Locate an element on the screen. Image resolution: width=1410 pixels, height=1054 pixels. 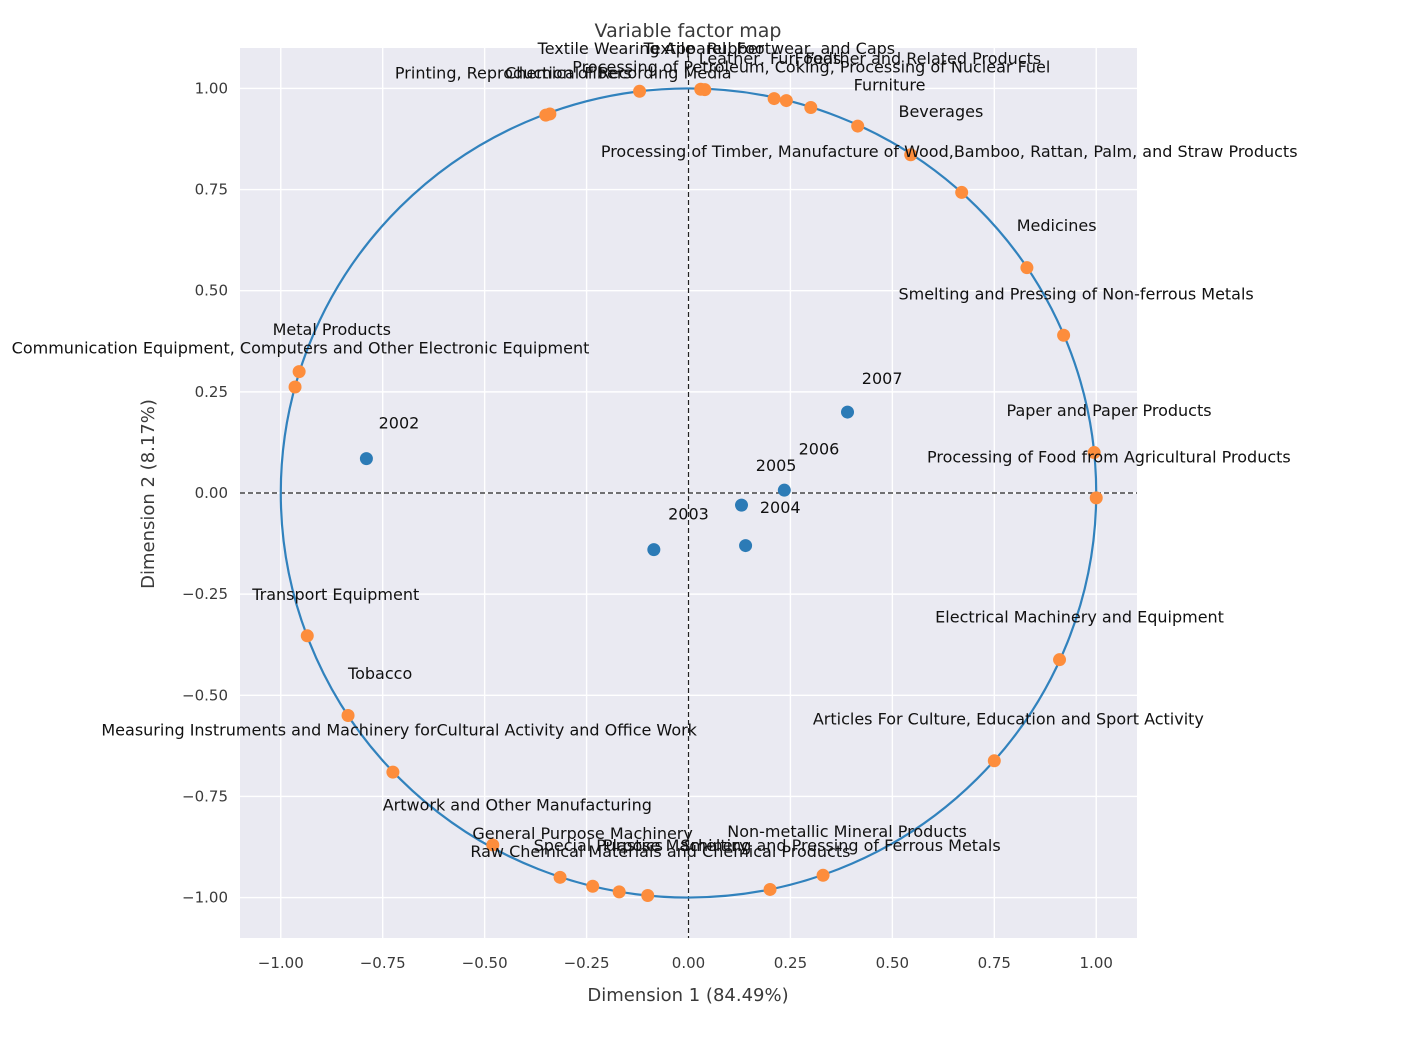
x-tick-label: −0.75 is located at coordinates (383, 963).